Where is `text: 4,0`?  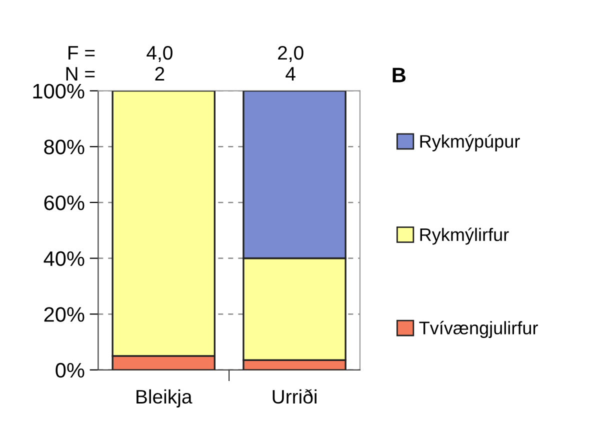 text: 4,0 is located at coordinates (159, 54).